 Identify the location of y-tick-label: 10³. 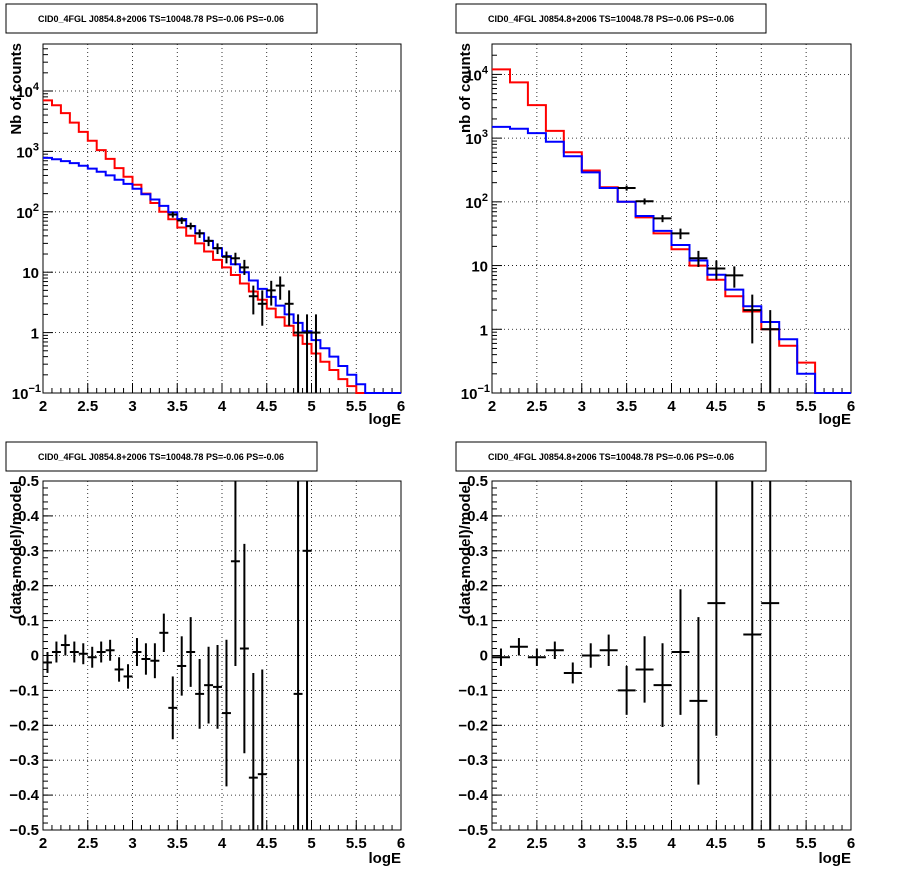
(27, 151).